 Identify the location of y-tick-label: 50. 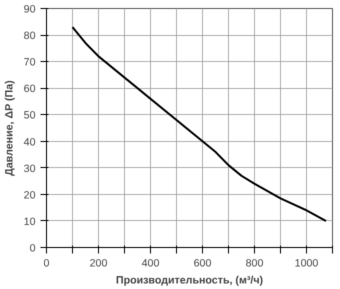
(30, 116).